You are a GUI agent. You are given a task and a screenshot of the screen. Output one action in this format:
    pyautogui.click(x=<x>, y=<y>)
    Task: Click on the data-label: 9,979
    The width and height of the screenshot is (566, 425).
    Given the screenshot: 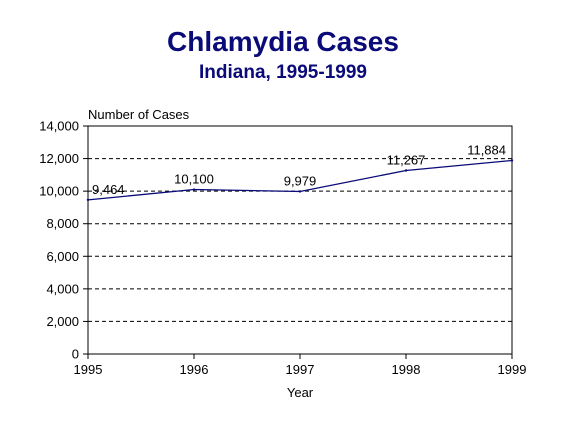 What is the action you would take?
    pyautogui.click(x=300, y=180)
    